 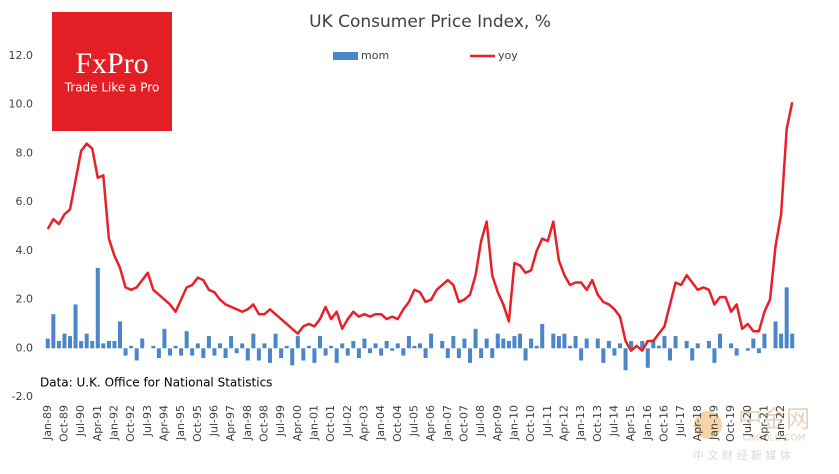 What do you see at coordinates (763, 423) in the screenshot?
I see `x-tick-label: Apr-21` at bounding box center [763, 423].